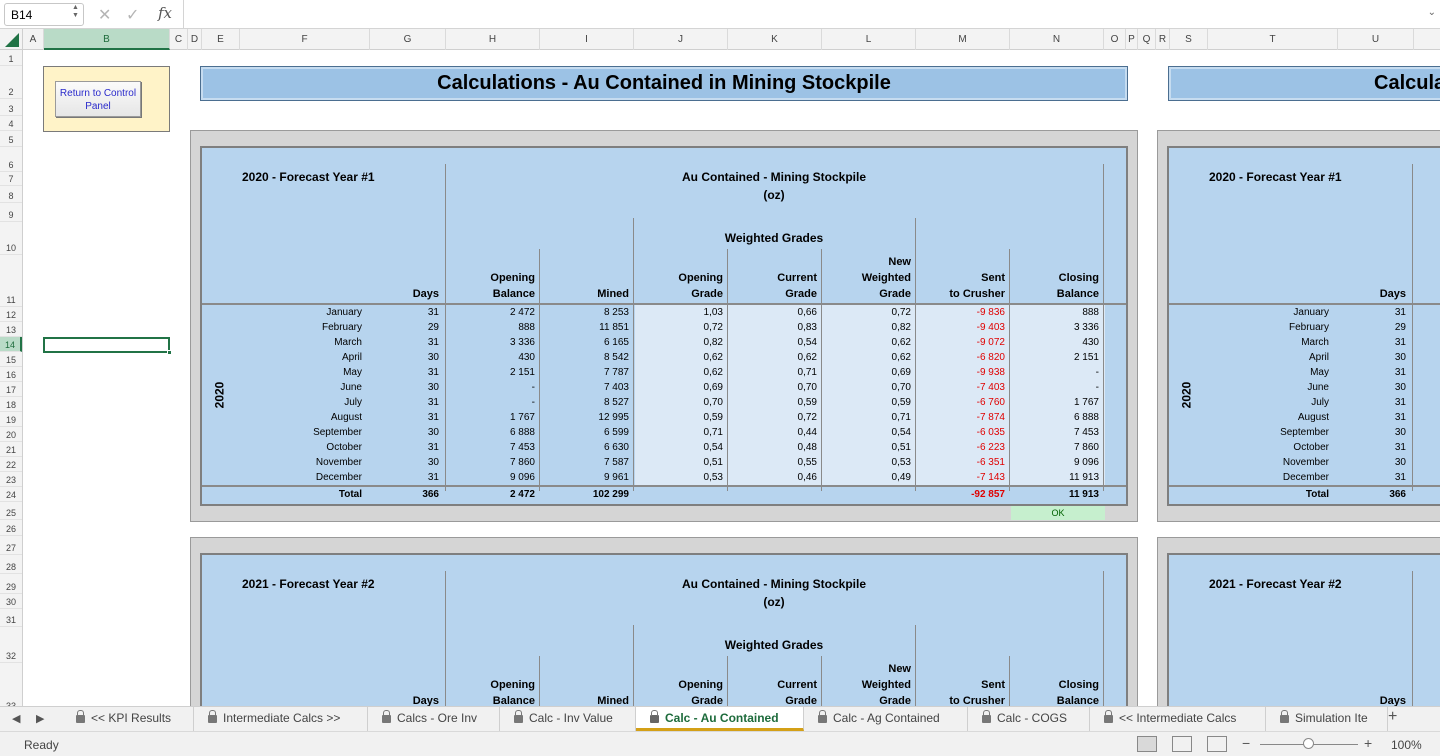  Describe the element at coordinates (522, 417) in the screenshot. I see `cell-opening-balance: 1 767` at that location.